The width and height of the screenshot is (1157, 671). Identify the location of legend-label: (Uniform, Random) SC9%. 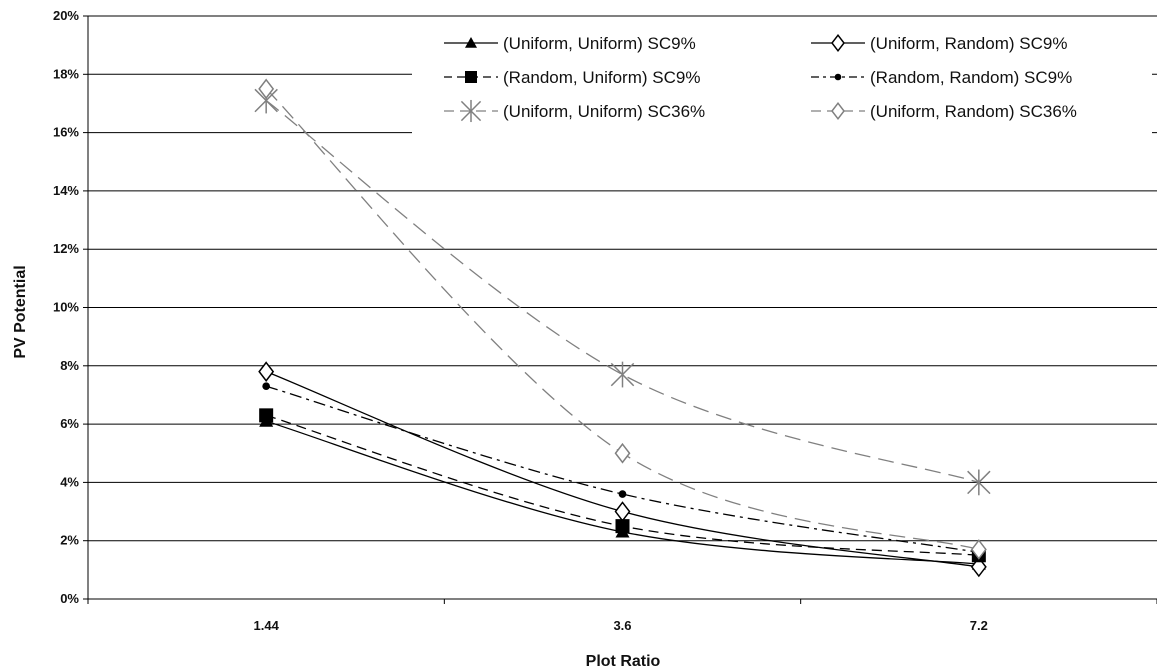
(968, 43).